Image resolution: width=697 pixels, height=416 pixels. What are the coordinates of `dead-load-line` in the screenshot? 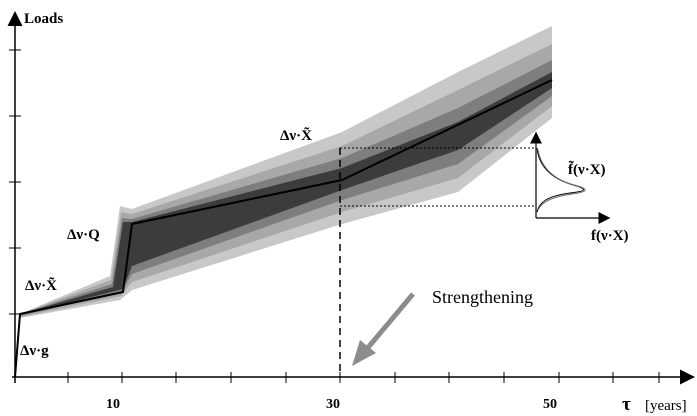 It's located at (17, 345).